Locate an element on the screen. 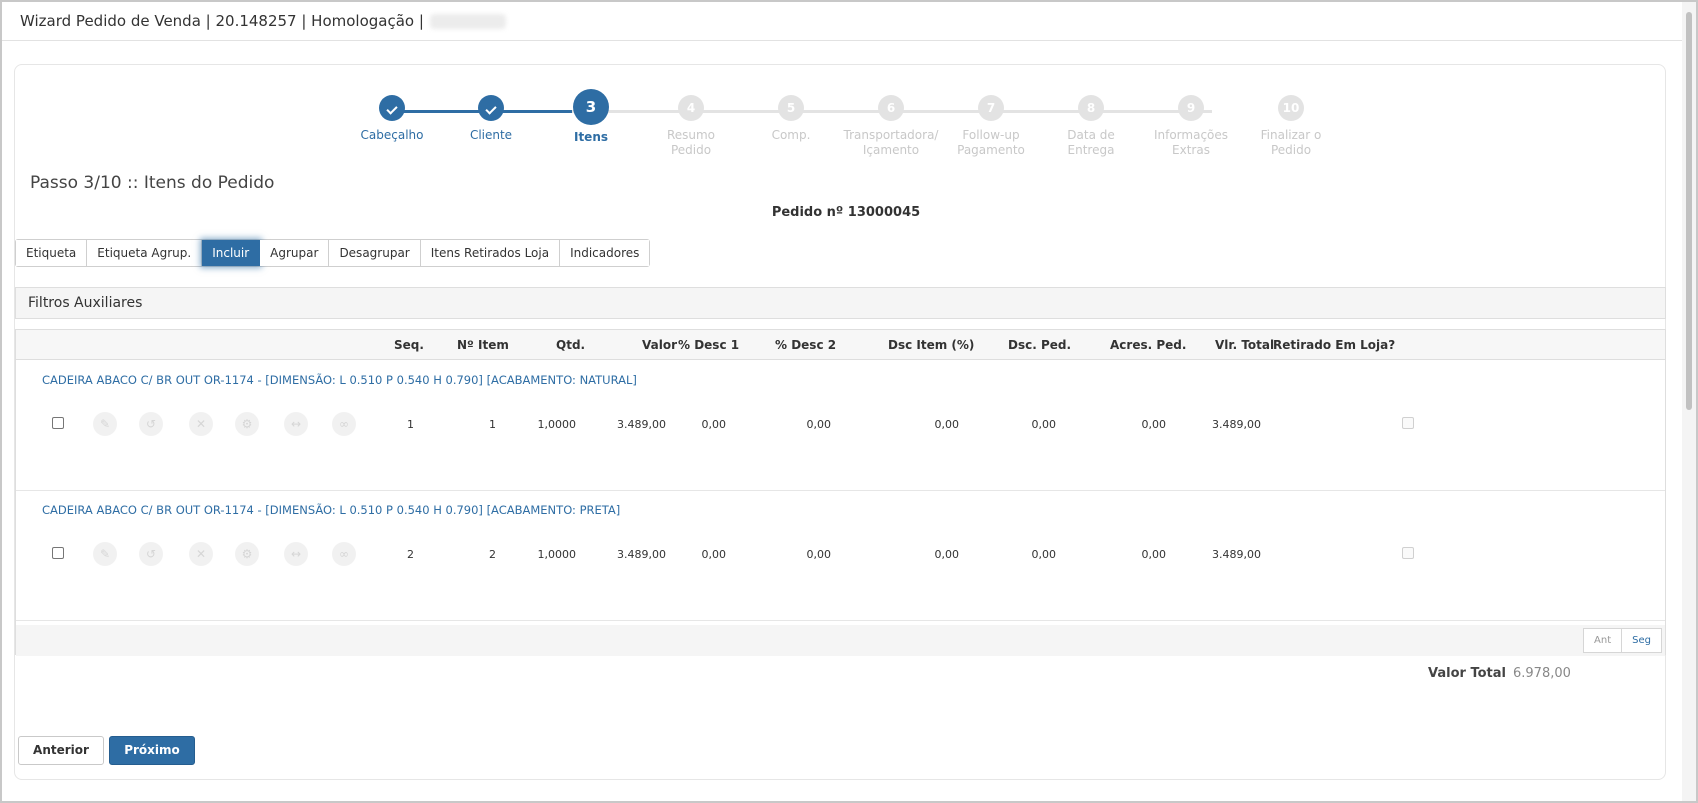 This screenshot has height=803, width=1698. total-value: 6.978,00 is located at coordinates (1542, 673).